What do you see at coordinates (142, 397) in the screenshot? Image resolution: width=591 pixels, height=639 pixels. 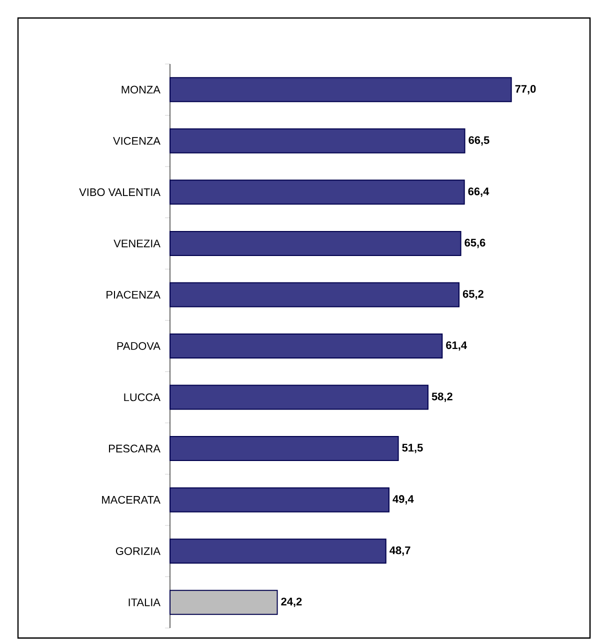 I see `y-tick-label: LUCCA` at bounding box center [142, 397].